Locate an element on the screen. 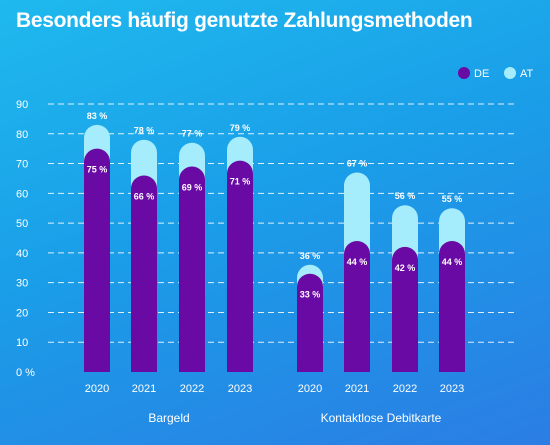 Image resolution: width=550 pixels, height=445 pixels. data-label-de: 33 % is located at coordinates (310, 295).